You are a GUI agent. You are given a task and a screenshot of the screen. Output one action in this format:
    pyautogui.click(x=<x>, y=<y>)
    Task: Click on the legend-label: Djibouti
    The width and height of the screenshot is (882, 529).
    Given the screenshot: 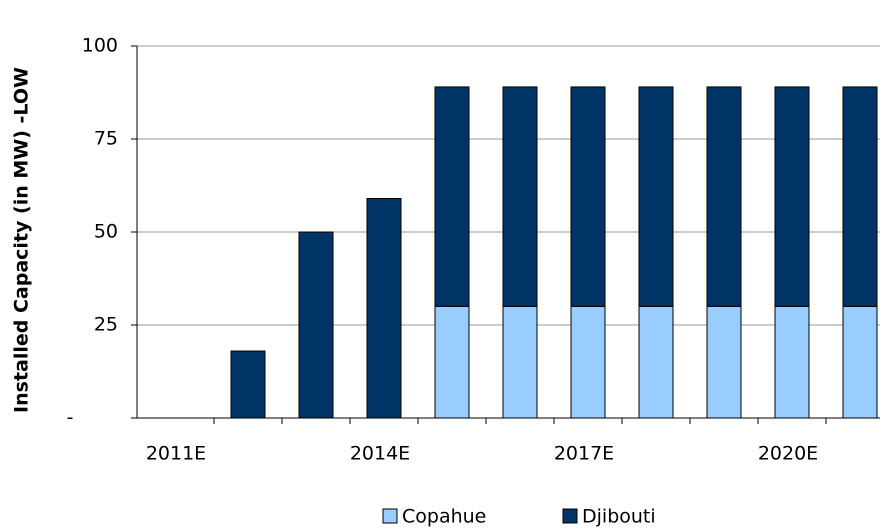 What is the action you would take?
    pyautogui.click(x=619, y=517)
    